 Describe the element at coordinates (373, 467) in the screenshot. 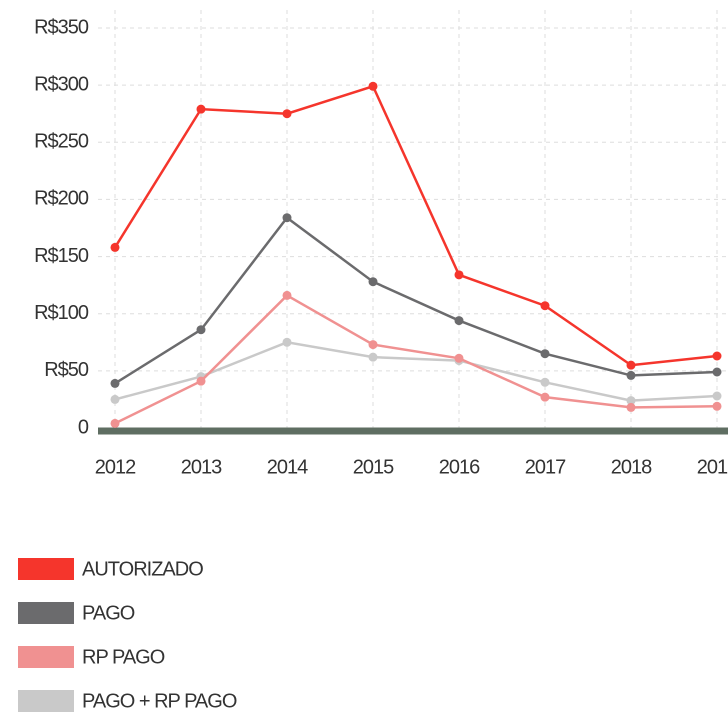

I see `x-tick-label: 2015` at that location.